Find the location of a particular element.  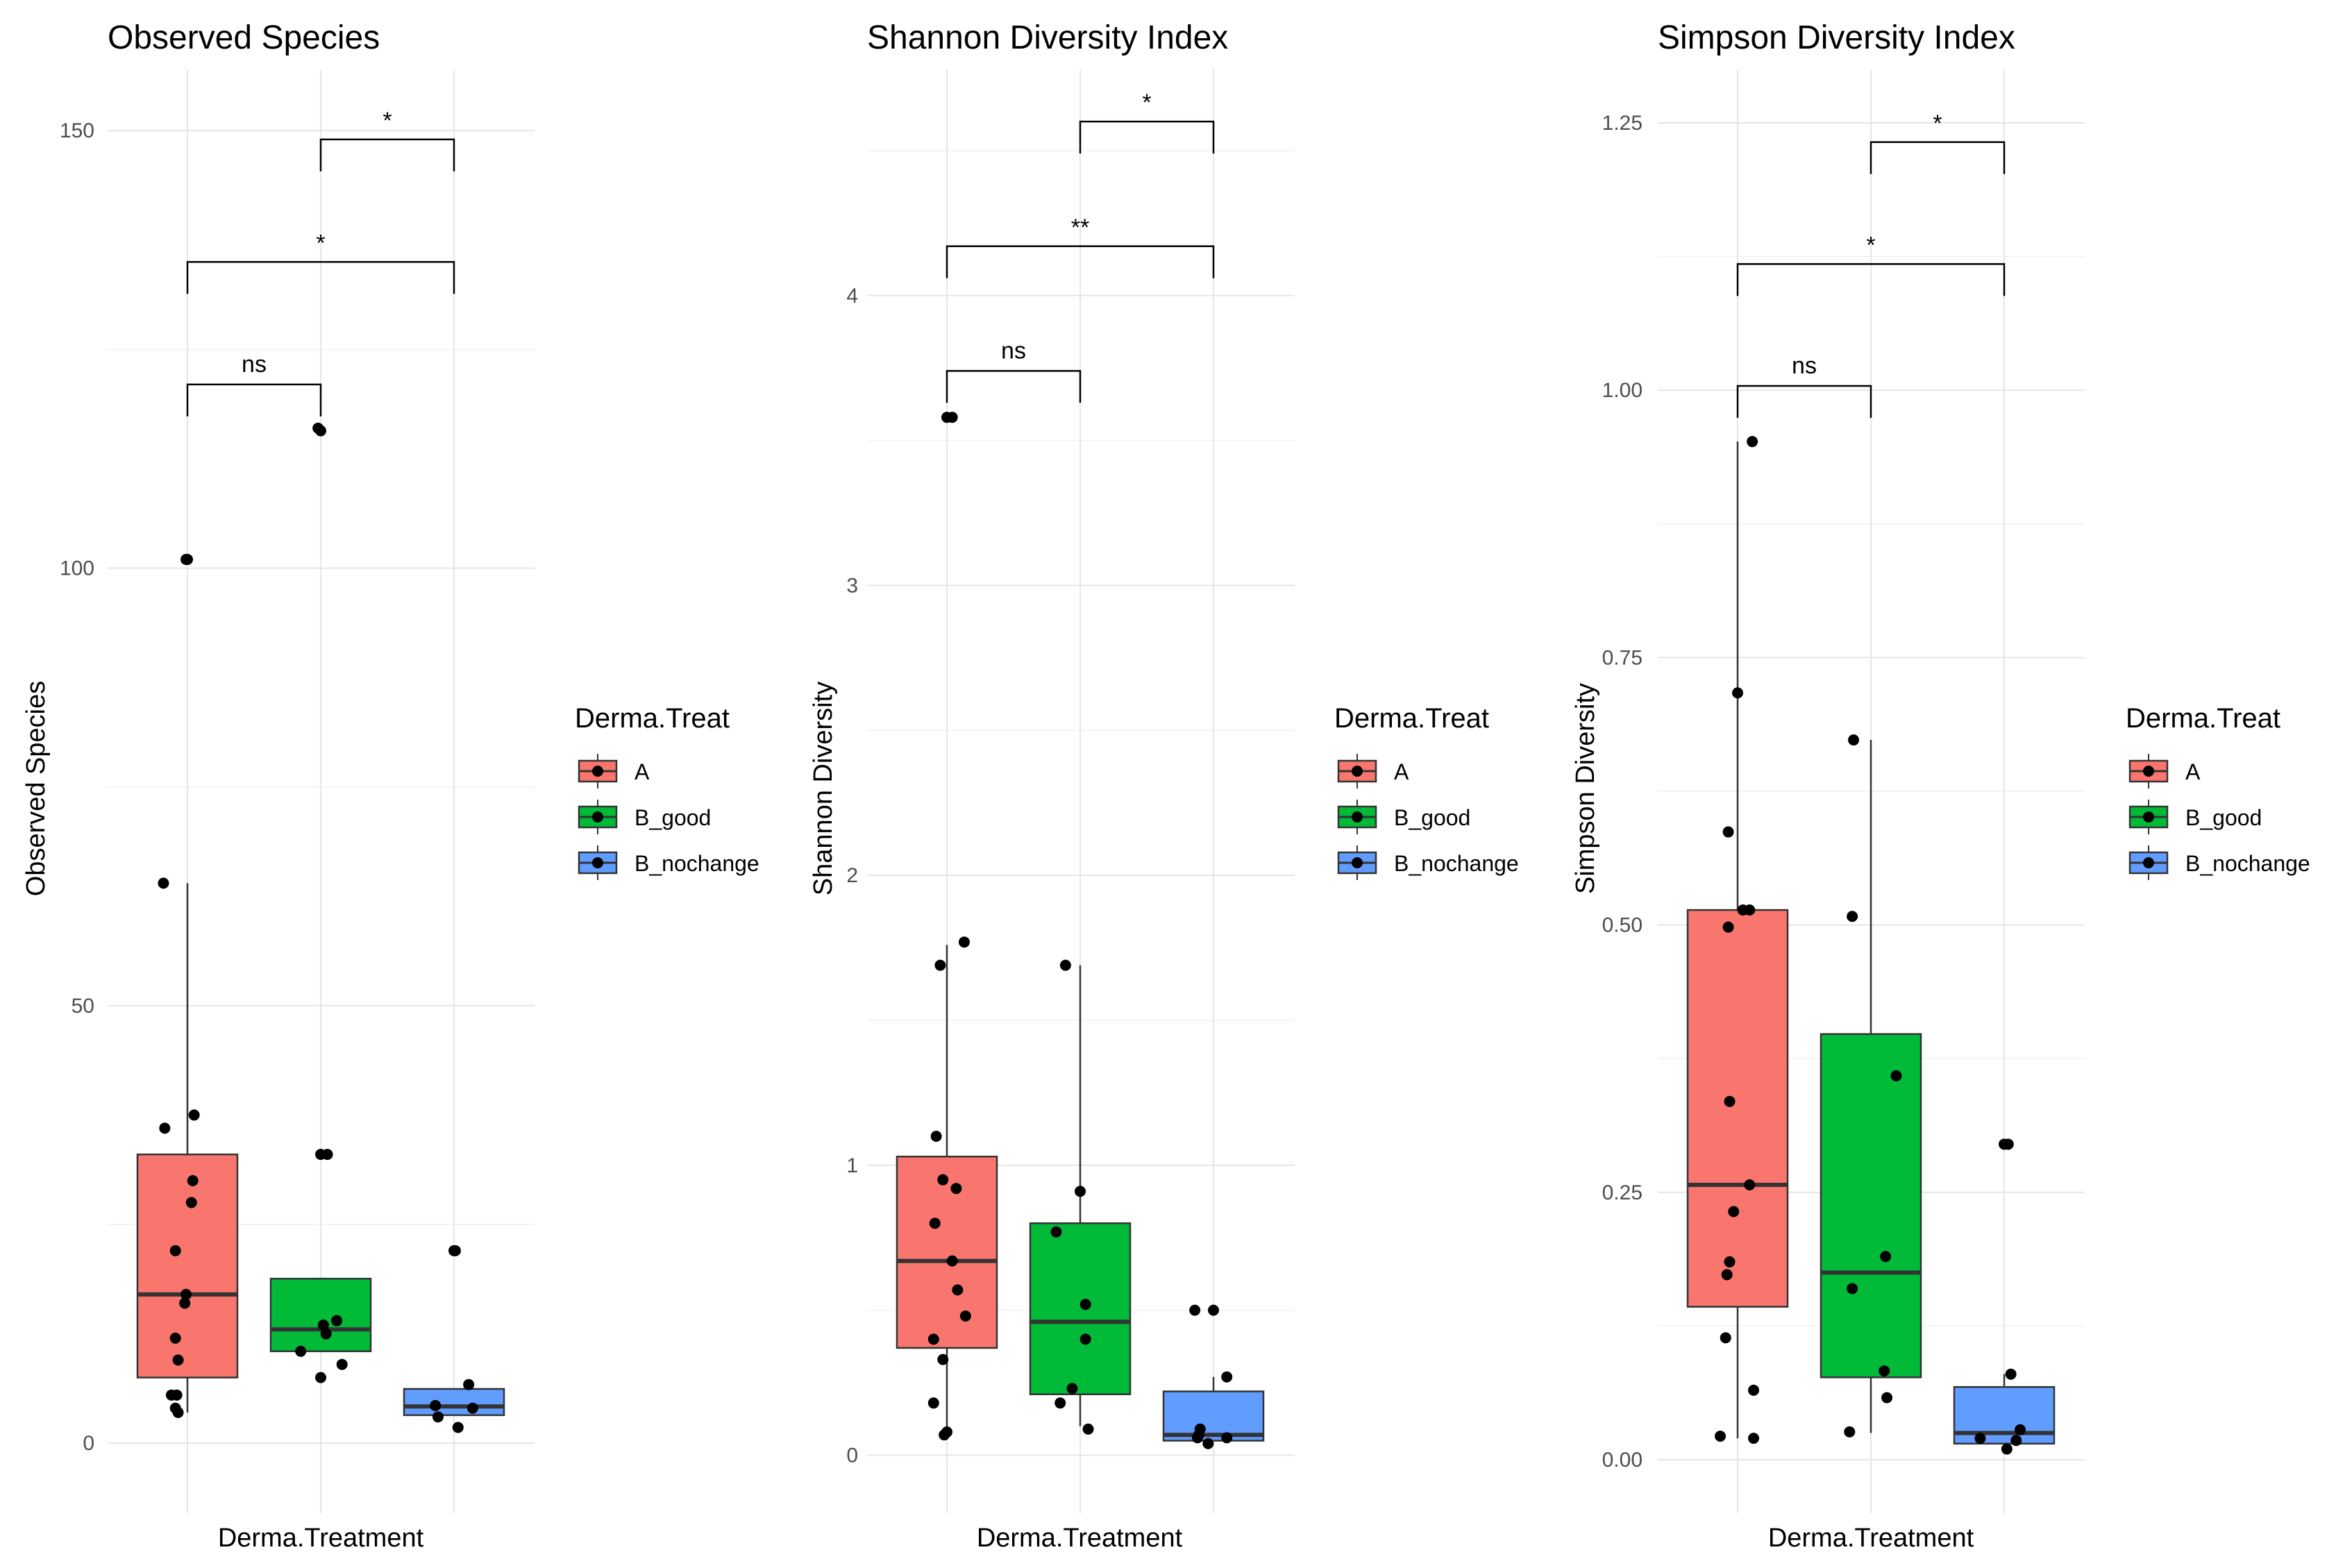

y-tick-label: 150 is located at coordinates (77, 130).